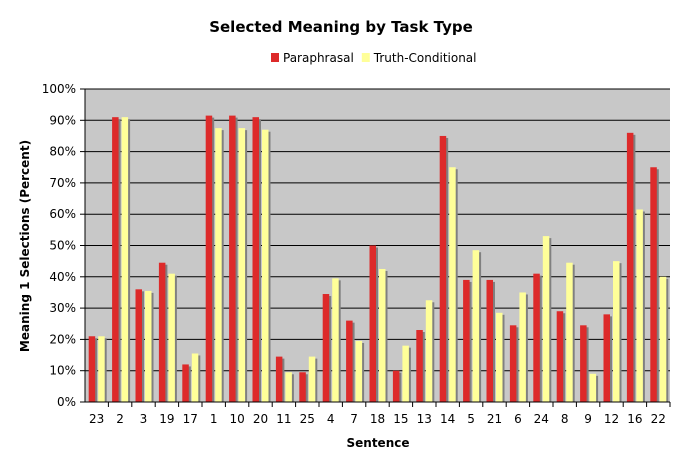  Describe the element at coordinates (62, 308) in the screenshot. I see `y-tick-label: 30%` at that location.